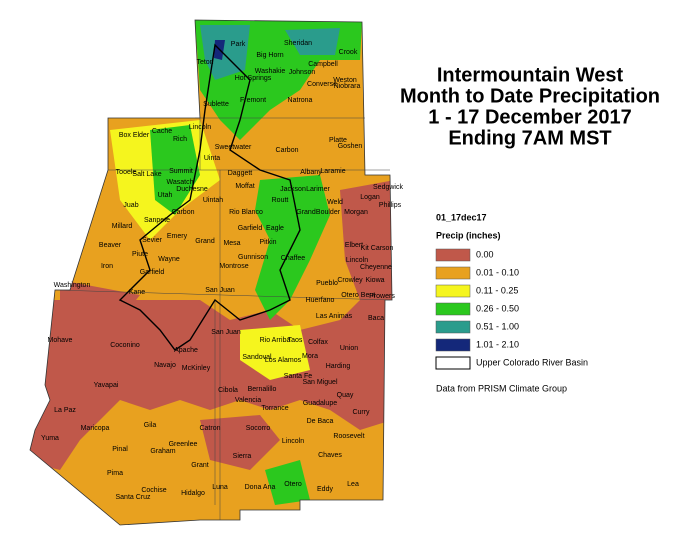  What do you see at coordinates (530, 75) in the screenshot?
I see `title-line: Intermountain West` at bounding box center [530, 75].